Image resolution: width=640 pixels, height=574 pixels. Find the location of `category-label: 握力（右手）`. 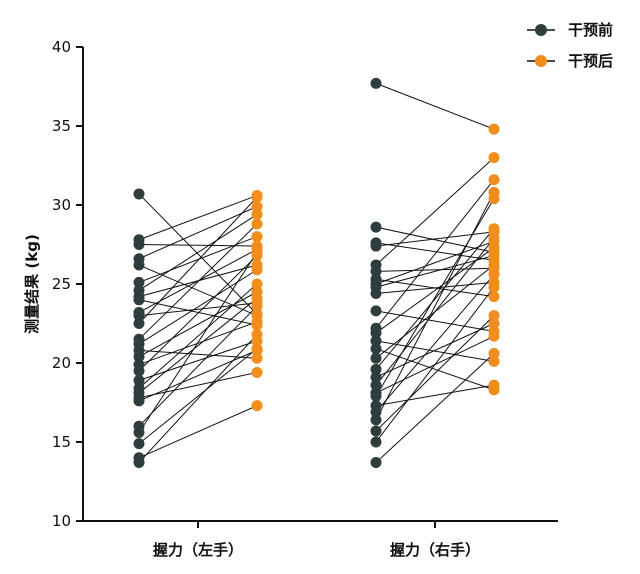

category-label: 握力（右手） is located at coordinates (435, 550).